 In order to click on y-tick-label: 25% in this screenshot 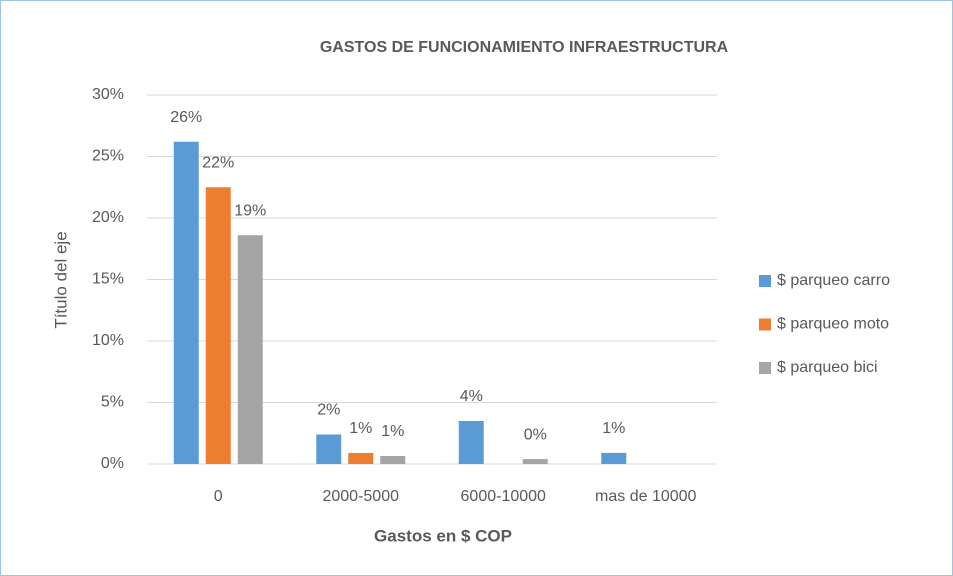, I will do `click(108, 156)`.